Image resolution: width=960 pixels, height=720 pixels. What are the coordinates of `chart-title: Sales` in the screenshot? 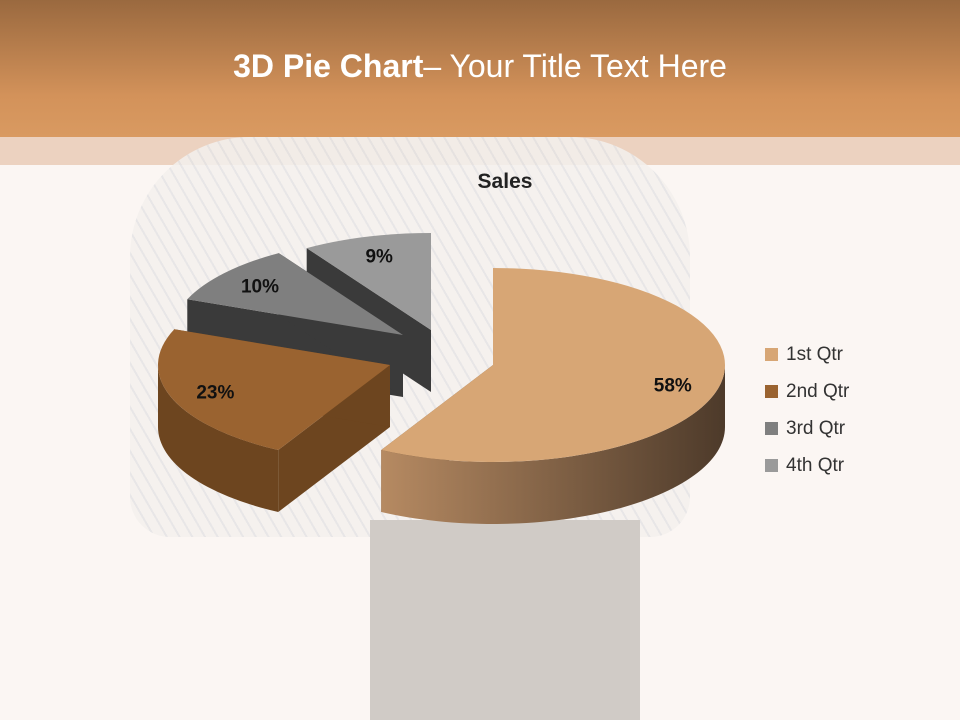 It's located at (505, 181).